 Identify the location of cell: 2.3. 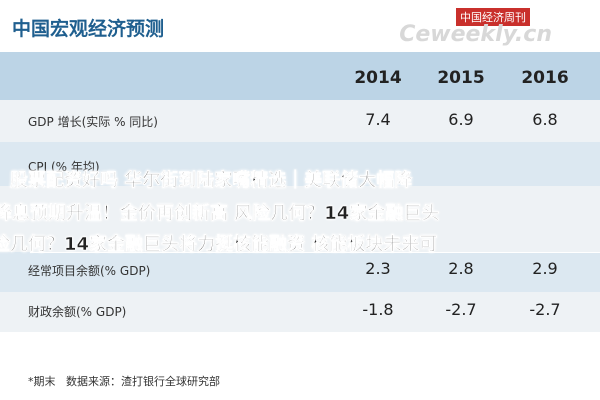
(378, 268).